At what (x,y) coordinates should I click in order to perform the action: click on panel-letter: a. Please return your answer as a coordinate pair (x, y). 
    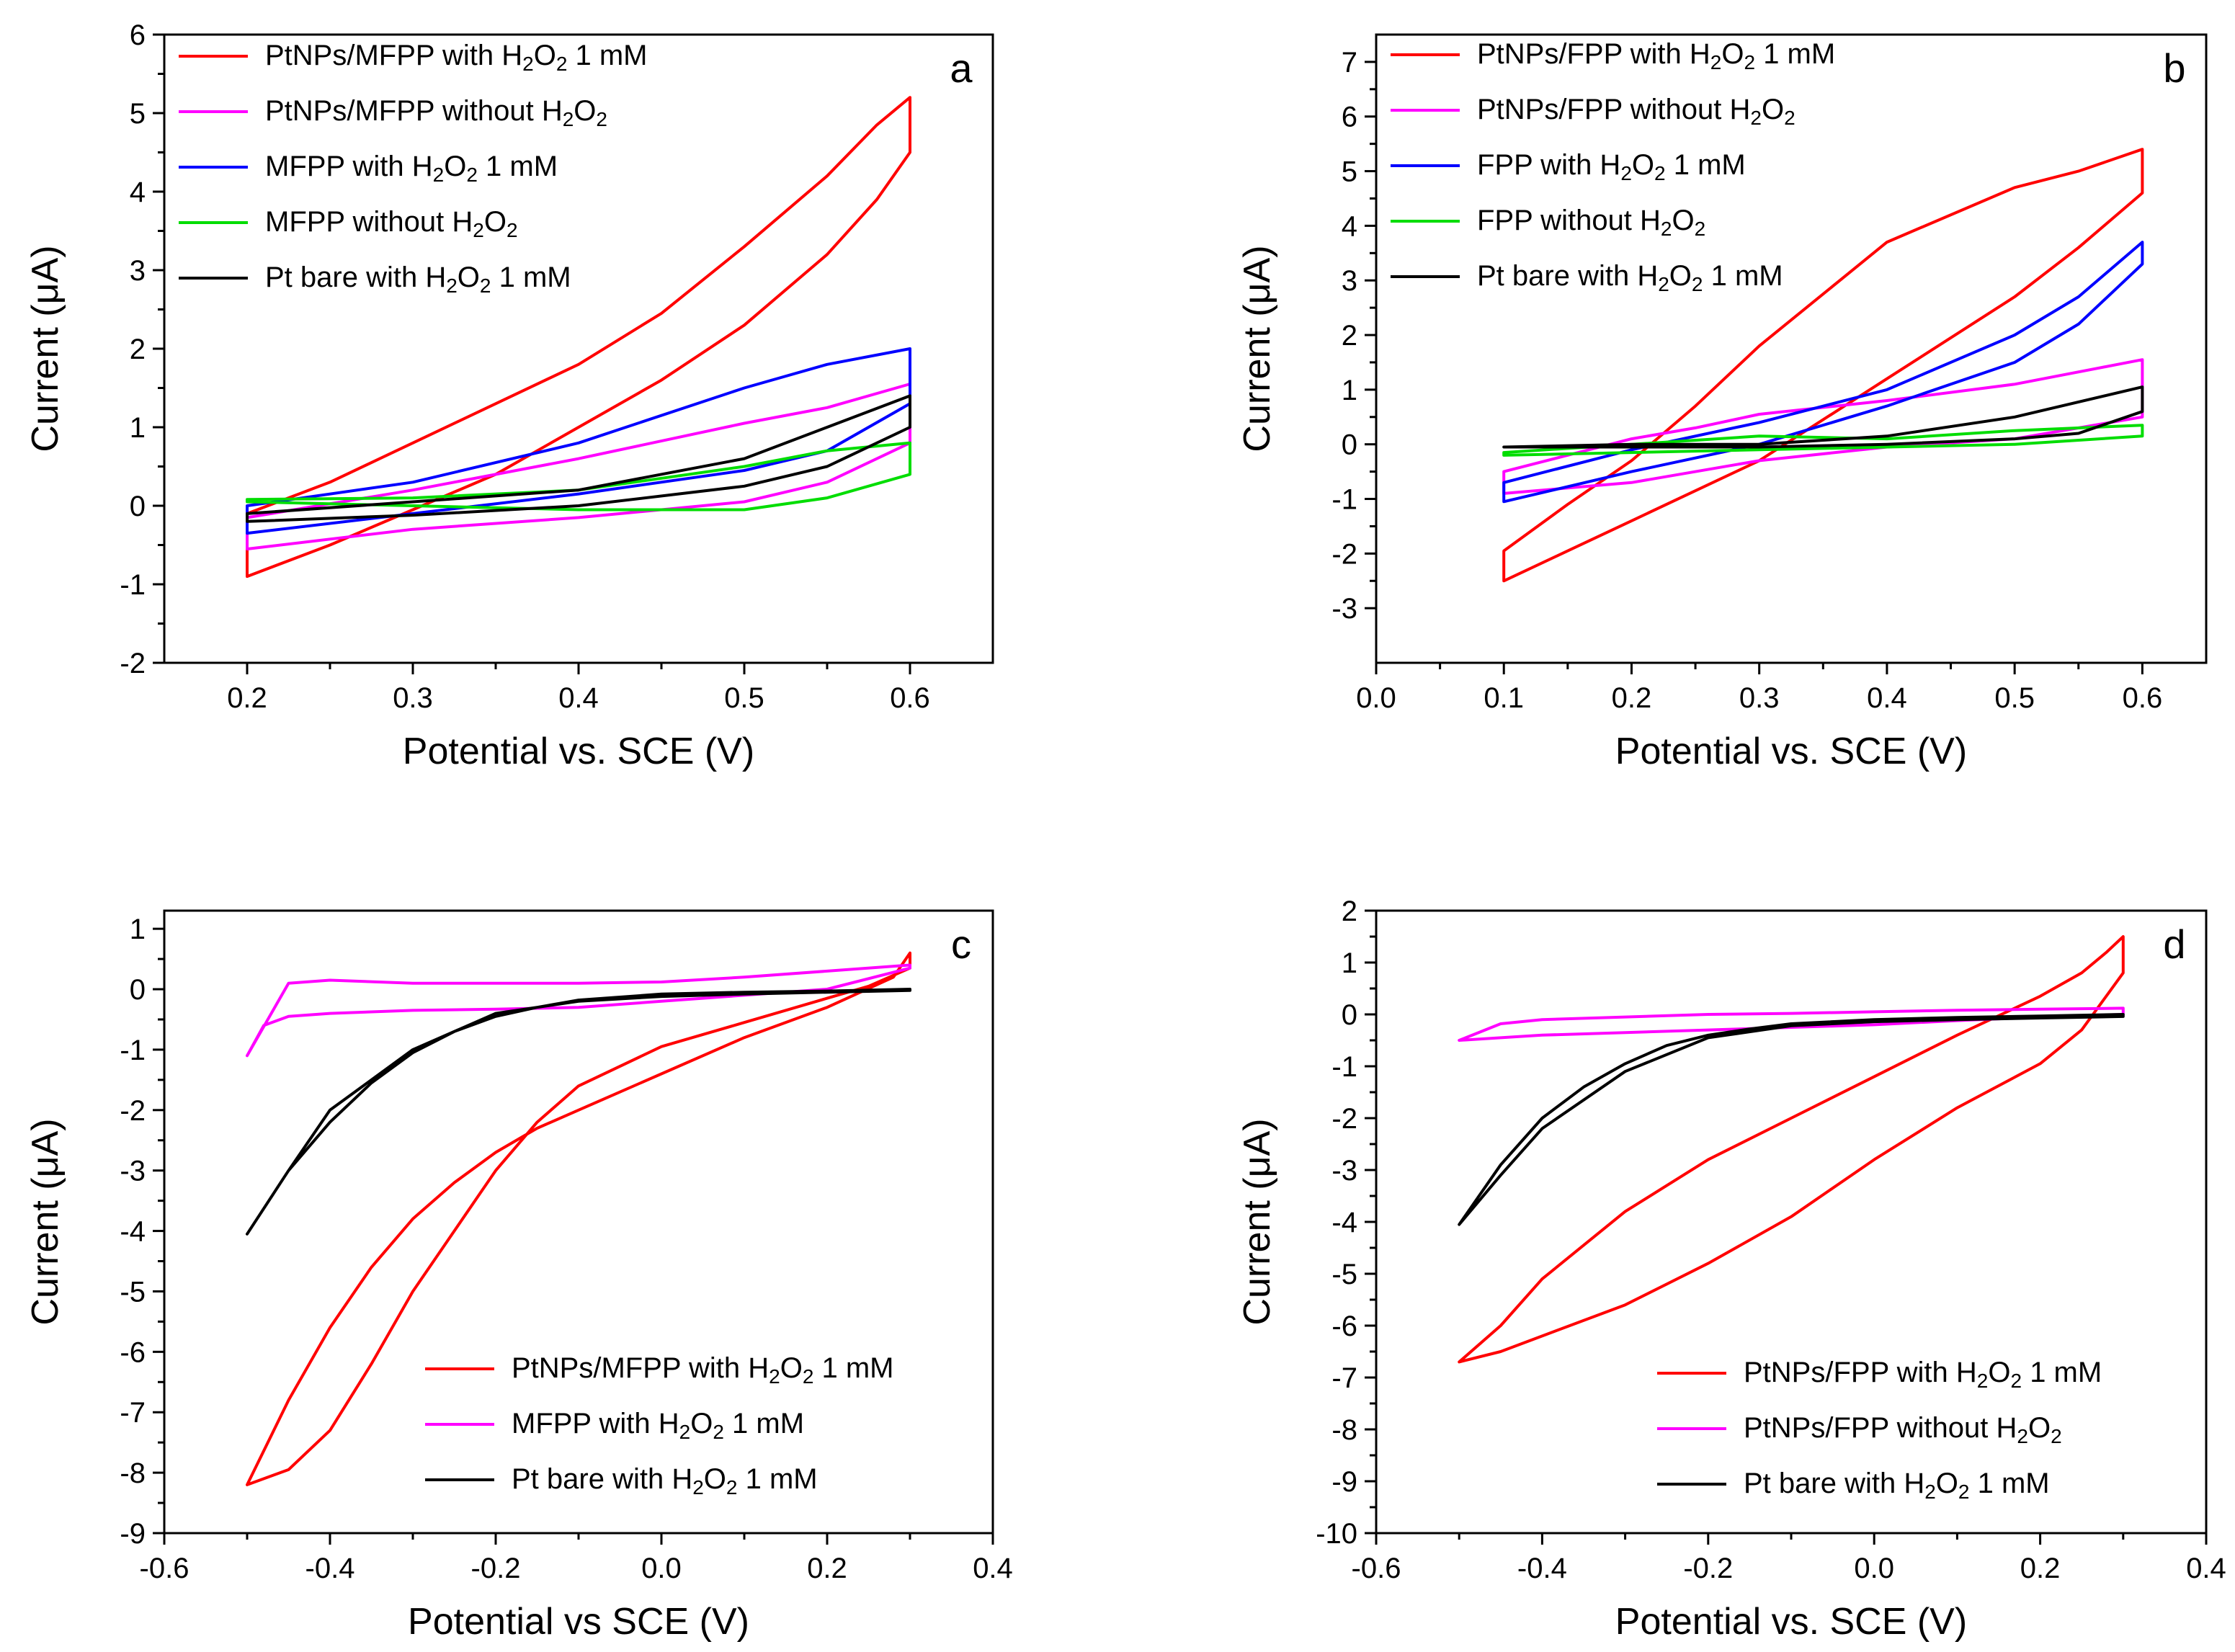
    Looking at the image, I should click on (961, 68).